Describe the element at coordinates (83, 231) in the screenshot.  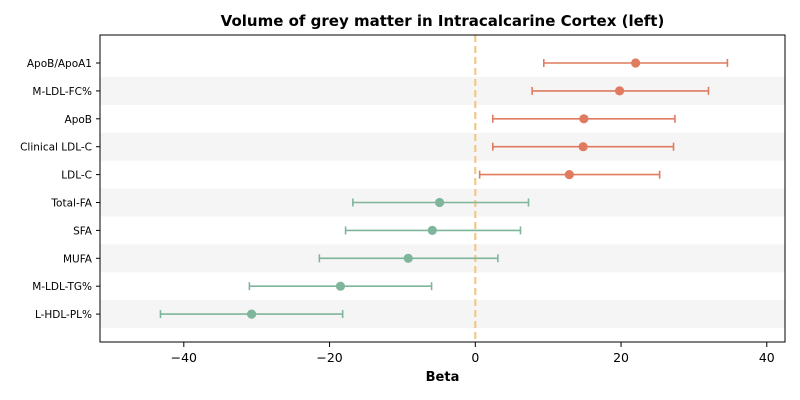
I see `y-tick-label: SFA` at that location.